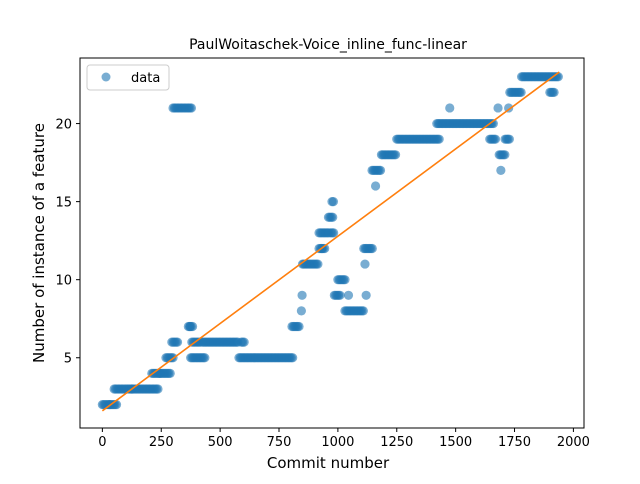 This screenshot has height=484, width=640. I want to click on y-tick-label: 15, so click(63, 203).